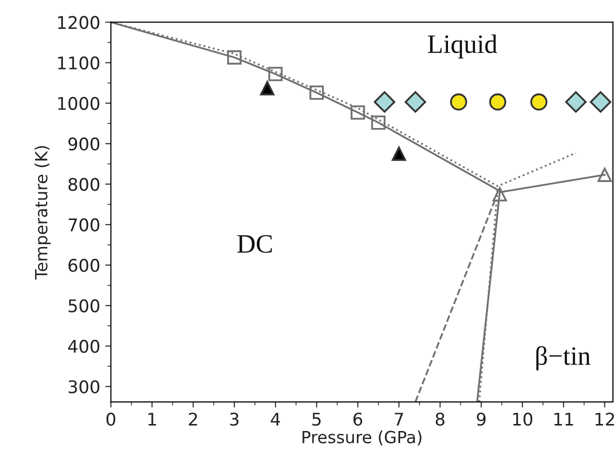 This screenshot has height=463, width=616. I want to click on x-axis-title: Pressure (GPa), so click(362, 438).